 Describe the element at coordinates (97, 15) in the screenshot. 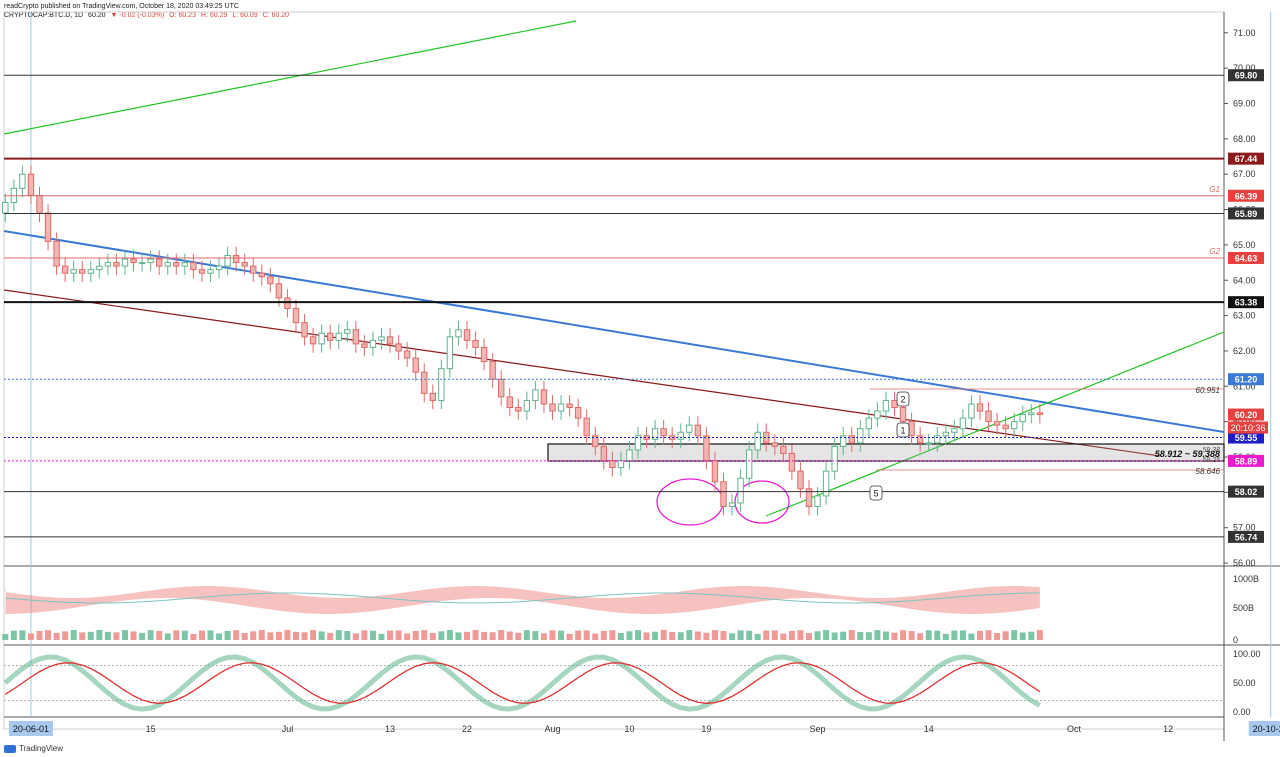

I see `last-price: 60.20` at that location.